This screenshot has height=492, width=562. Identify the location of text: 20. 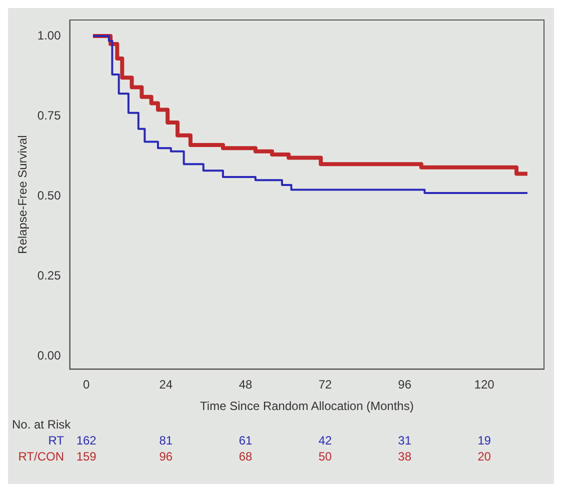
(485, 457).